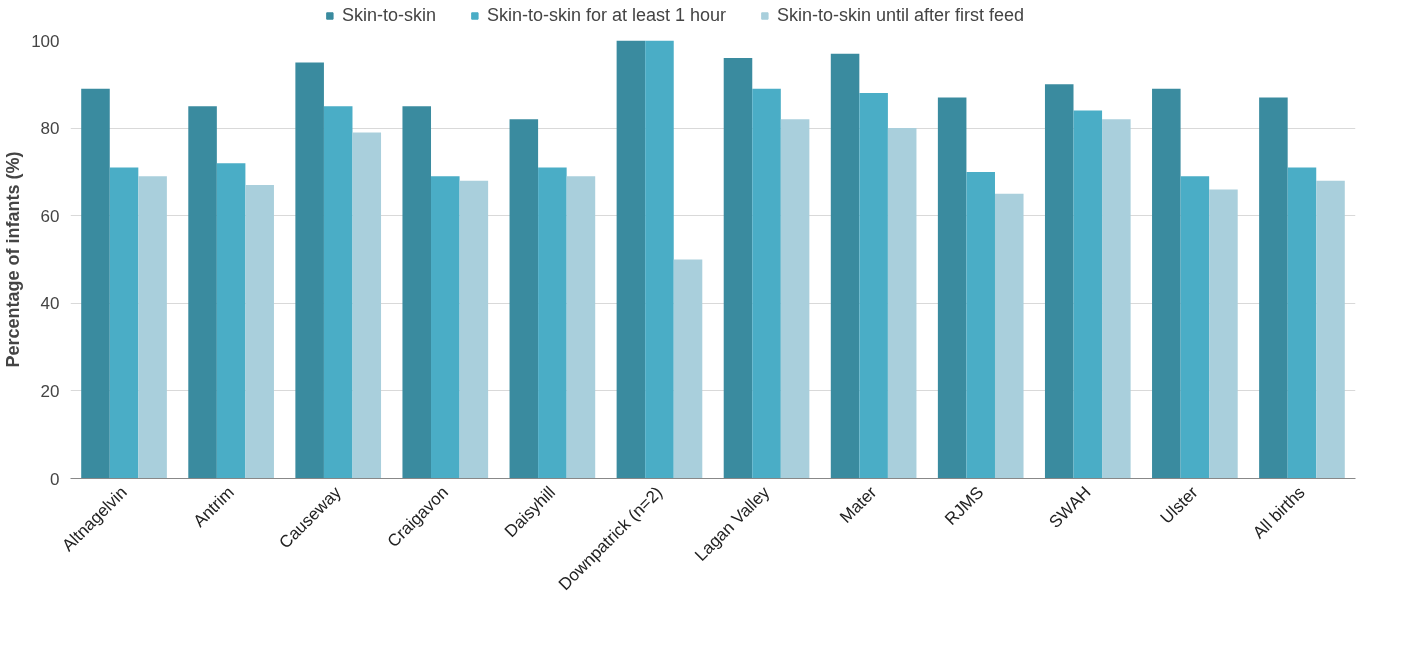 Image resolution: width=1405 pixels, height=668 pixels. What do you see at coordinates (388, 15) in the screenshot?
I see `legend-label: Skin-to-skin` at bounding box center [388, 15].